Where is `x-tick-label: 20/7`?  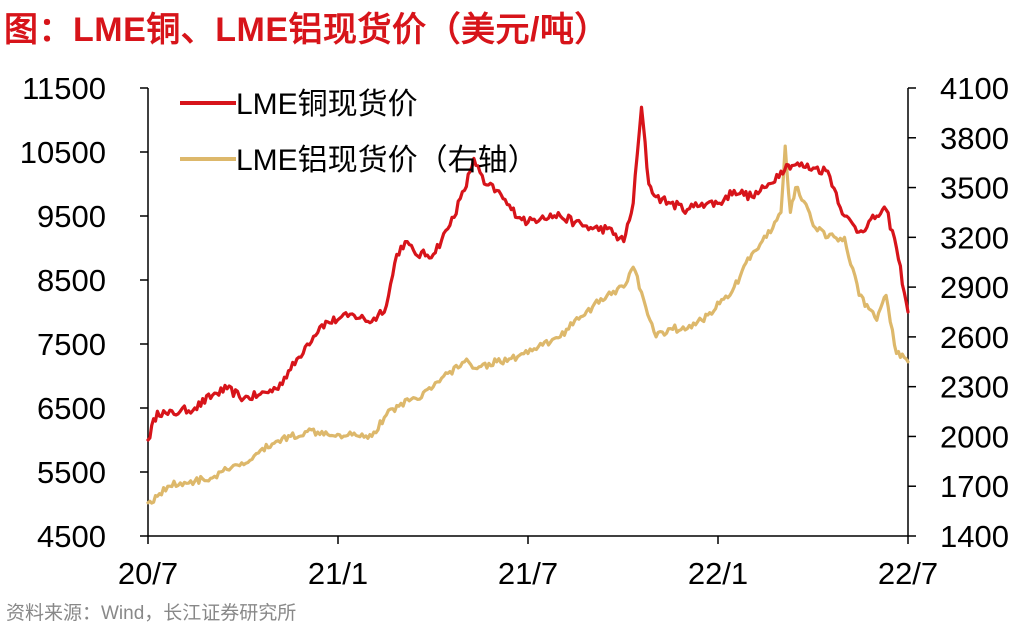 x-tick-label: 20/7 is located at coordinates (148, 573).